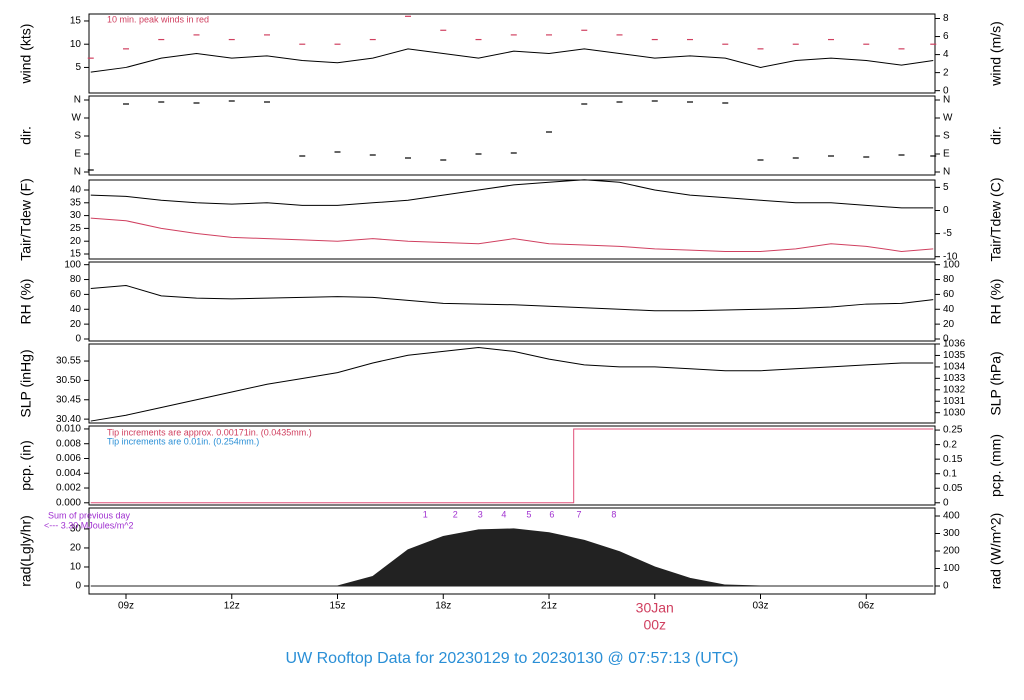  I want to click on y-tick-label: 60, so click(949, 294).